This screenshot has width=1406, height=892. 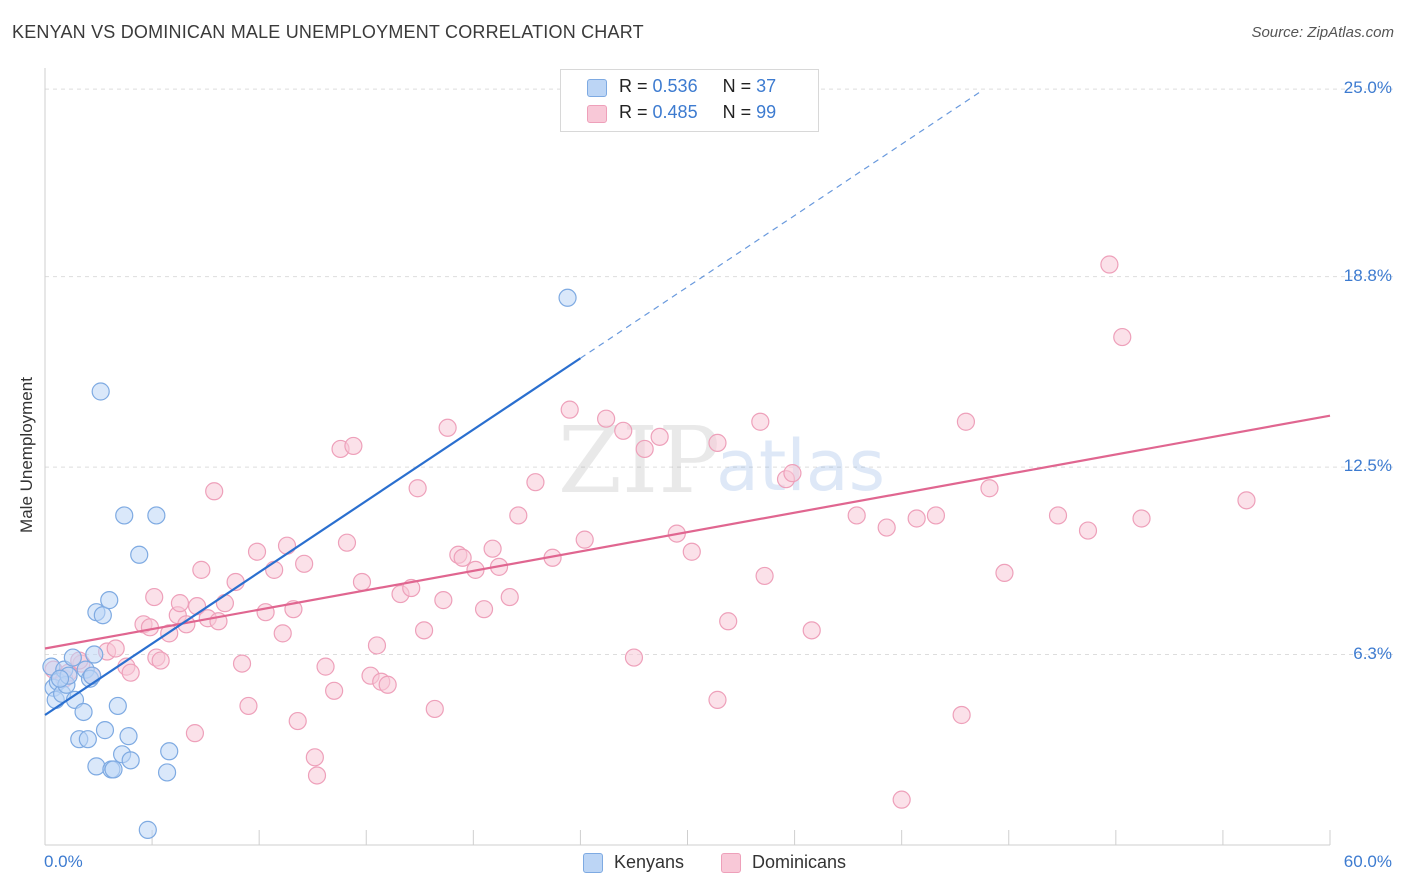 What do you see at coordinates (1367, 466) in the screenshot?
I see `y-tick-label: 12.5%` at bounding box center [1367, 466].